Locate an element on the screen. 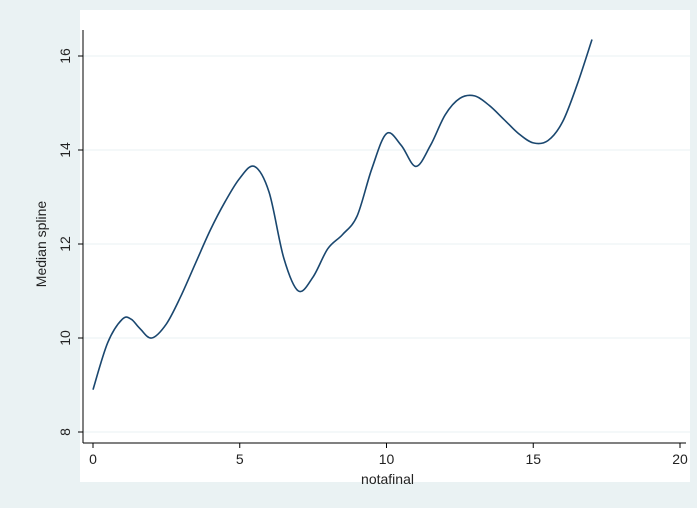 Image resolution: width=697 pixels, height=508 pixels. x-tick-label-20: 20 is located at coordinates (680, 459).